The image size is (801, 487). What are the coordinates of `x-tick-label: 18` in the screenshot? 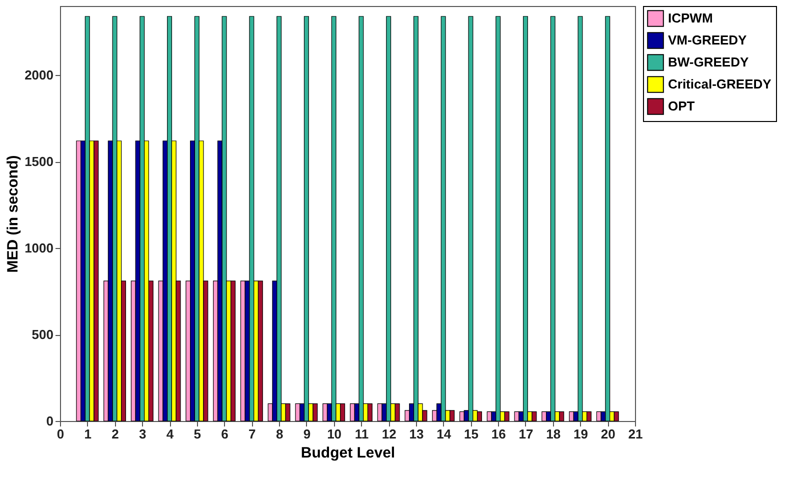 It's located at (553, 434).